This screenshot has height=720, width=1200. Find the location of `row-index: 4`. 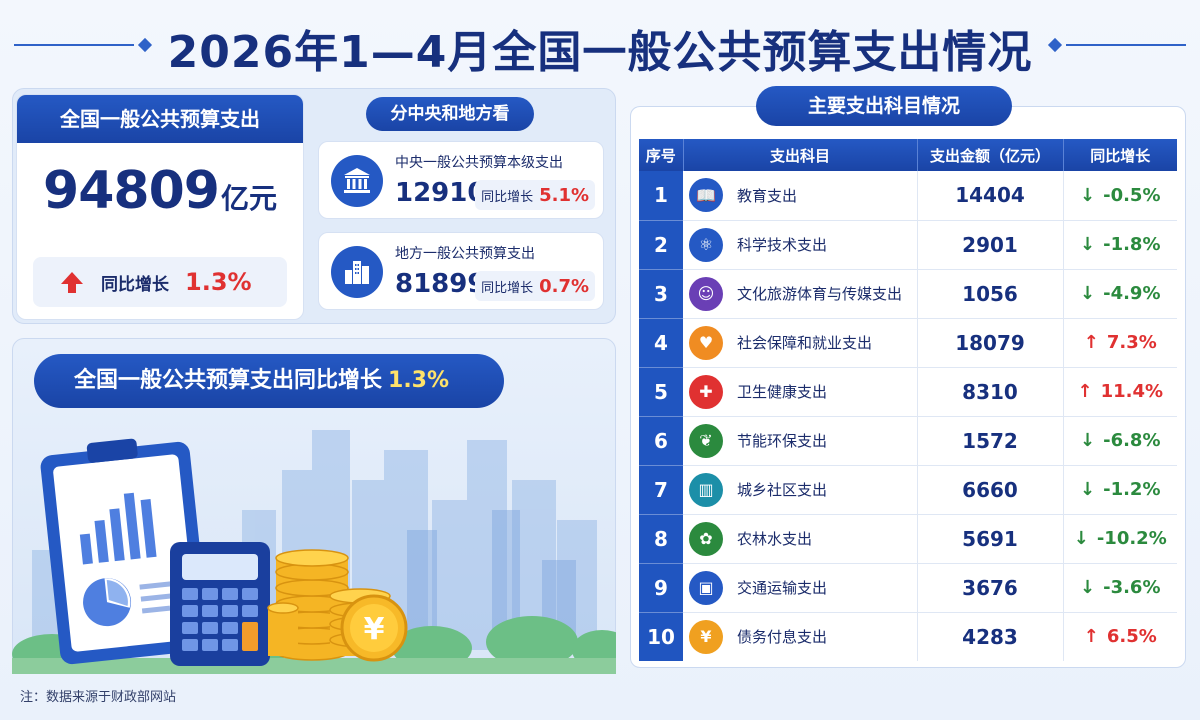

row-index: 4 is located at coordinates (661, 343).